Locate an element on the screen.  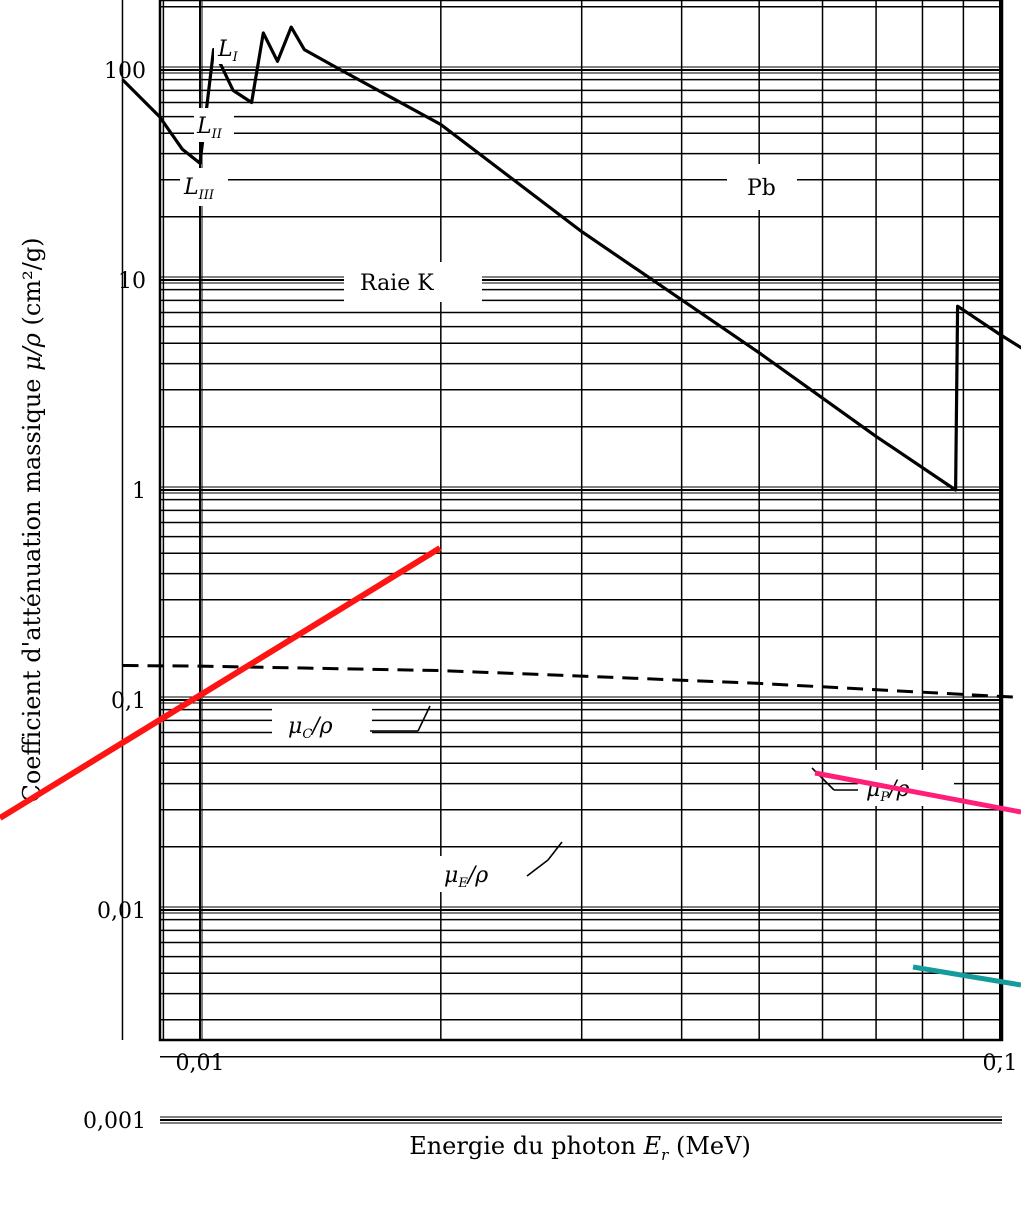
annotation-mu-c: μC/ρ is located at coordinates (351, 724).